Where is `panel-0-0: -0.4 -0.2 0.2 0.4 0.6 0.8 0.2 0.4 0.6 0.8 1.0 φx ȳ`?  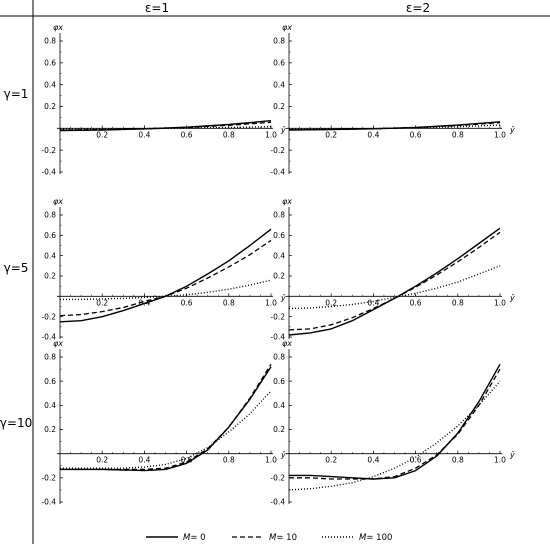 panel-0-0: -0.4 -0.2 0.2 0.4 0.6 0.8 0.2 0.4 0.6 0.8 1.0 φx ȳ is located at coordinates (163, 100).